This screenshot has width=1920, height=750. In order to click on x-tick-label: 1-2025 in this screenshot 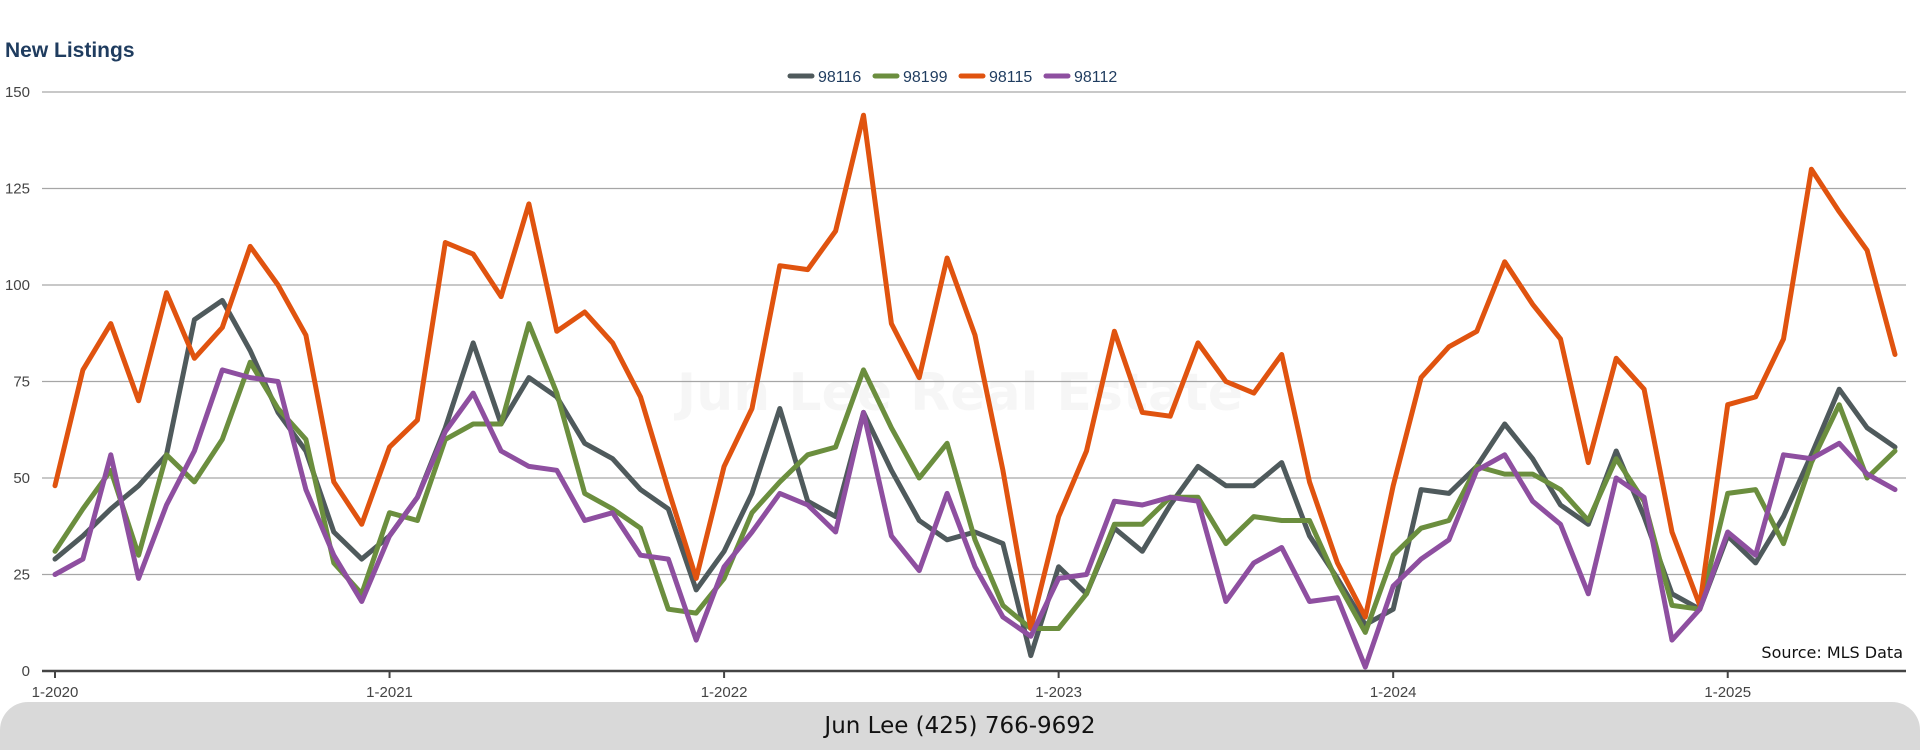, I will do `click(1727, 692)`.